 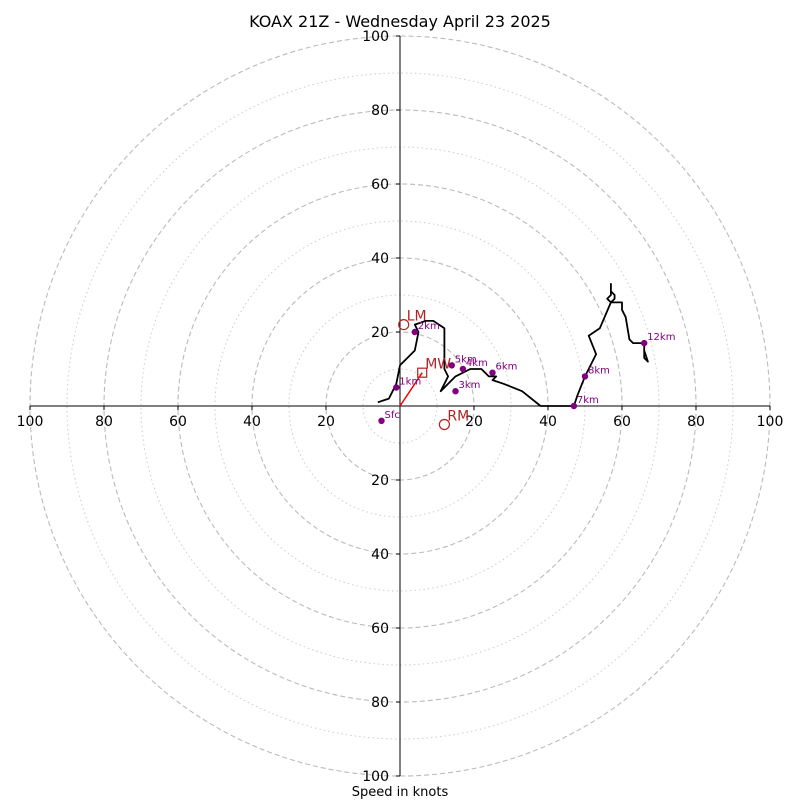 I want to click on hodograph-line, so click(x=513, y=345).